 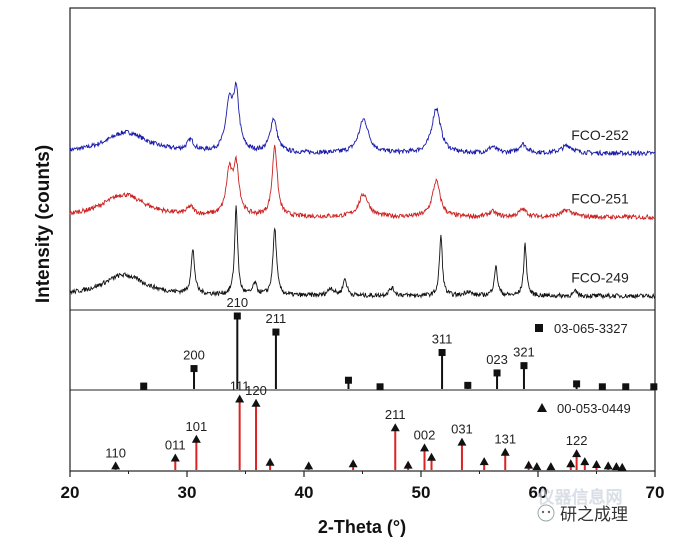 What do you see at coordinates (580, 497) in the screenshot?
I see `watermark-site: 仪器信息网` at bounding box center [580, 497].